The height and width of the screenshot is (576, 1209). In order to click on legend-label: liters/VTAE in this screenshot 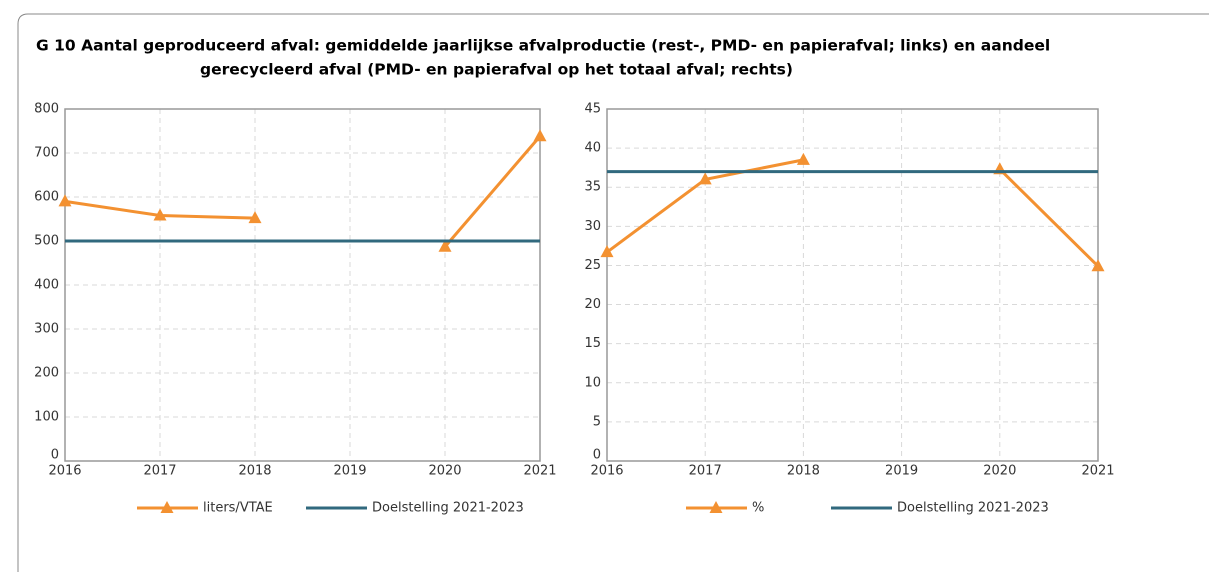, I will do `click(238, 508)`.